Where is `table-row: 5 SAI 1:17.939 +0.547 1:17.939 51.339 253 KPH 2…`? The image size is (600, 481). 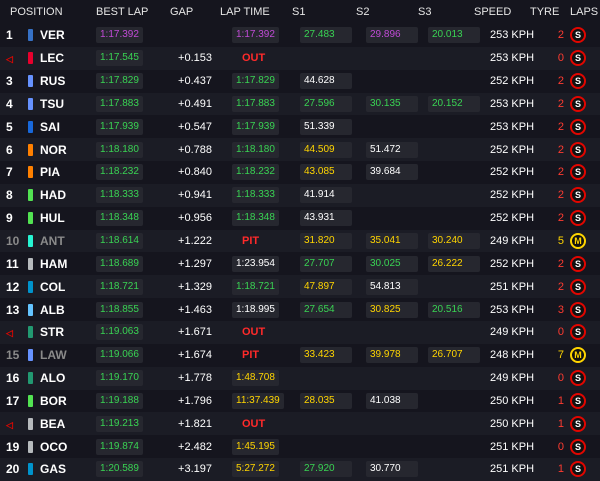
table-row: 5 SAI 1:17.939 +0.547 1:17.939 51.339 253 KPH 2… is located at coordinates (300, 127).